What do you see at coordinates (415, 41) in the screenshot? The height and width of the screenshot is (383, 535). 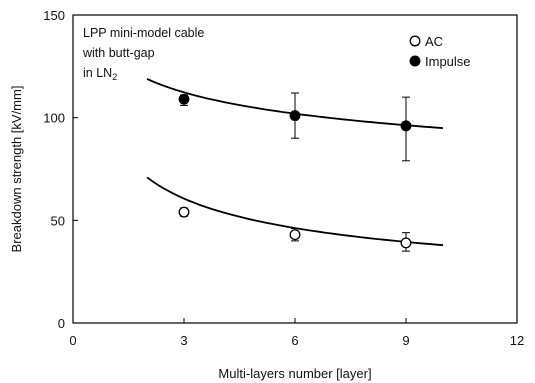 I see `legend-ac-marker` at bounding box center [415, 41].